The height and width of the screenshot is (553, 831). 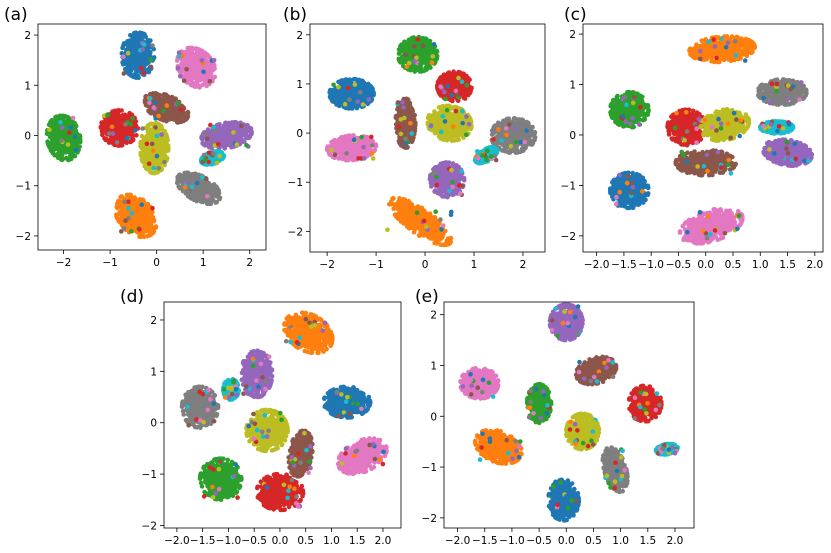 I want to click on panel-label: (a), so click(x=16, y=15).